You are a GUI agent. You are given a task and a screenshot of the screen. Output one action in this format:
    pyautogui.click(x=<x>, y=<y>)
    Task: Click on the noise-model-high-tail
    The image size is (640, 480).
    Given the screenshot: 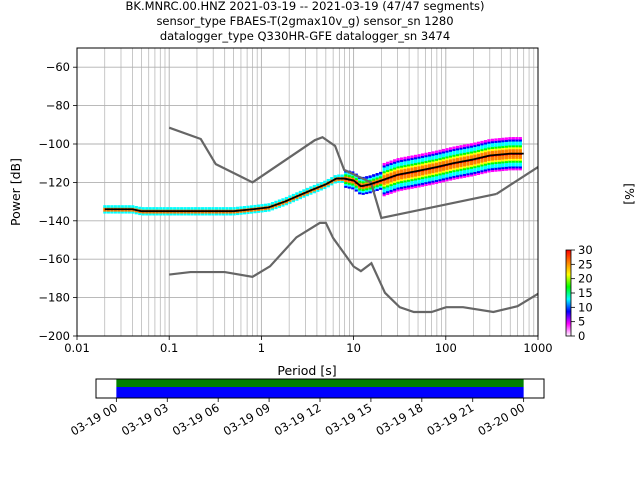 What is the action you would take?
    pyautogui.click(x=517, y=180)
    